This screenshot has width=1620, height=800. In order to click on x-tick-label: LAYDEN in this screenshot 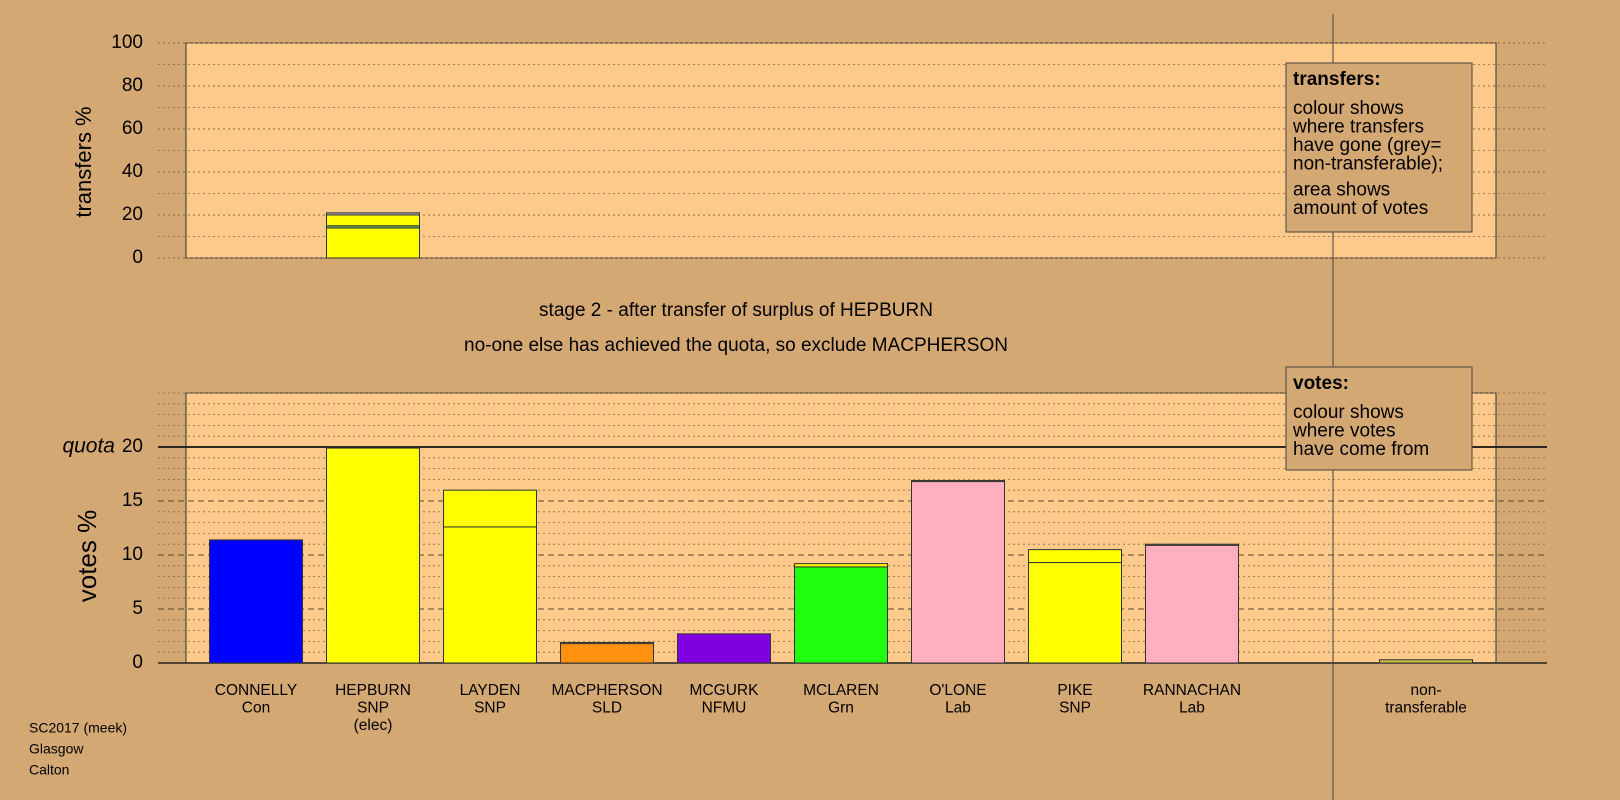, I will do `click(490, 690)`.